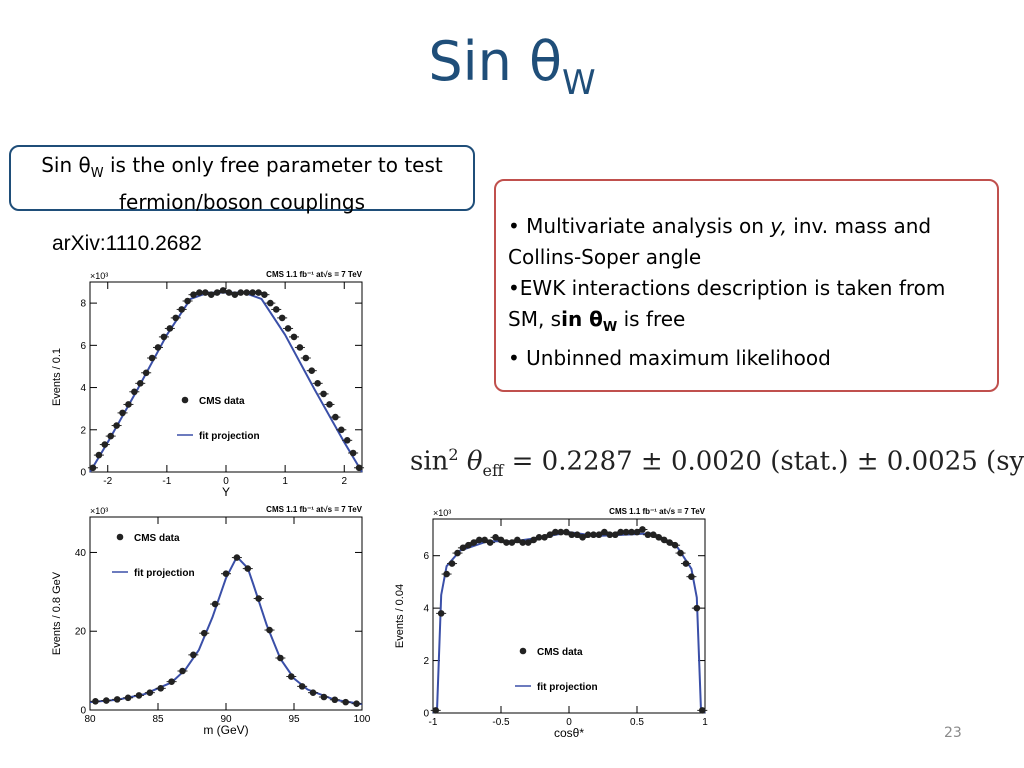 This screenshot has width=1024, height=768. What do you see at coordinates (953, 733) in the screenshot?
I see `page-number: 23` at bounding box center [953, 733].